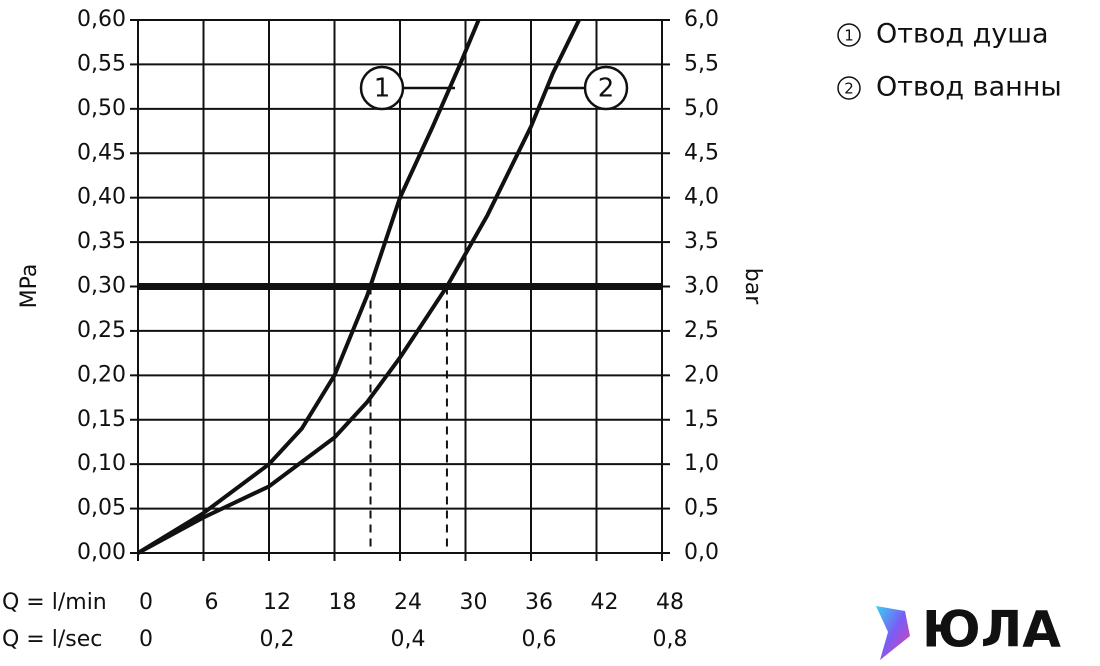 The height and width of the screenshot is (666, 1100). Describe the element at coordinates (101, 374) in the screenshot. I see `y-tick-label: 0,20` at that location.